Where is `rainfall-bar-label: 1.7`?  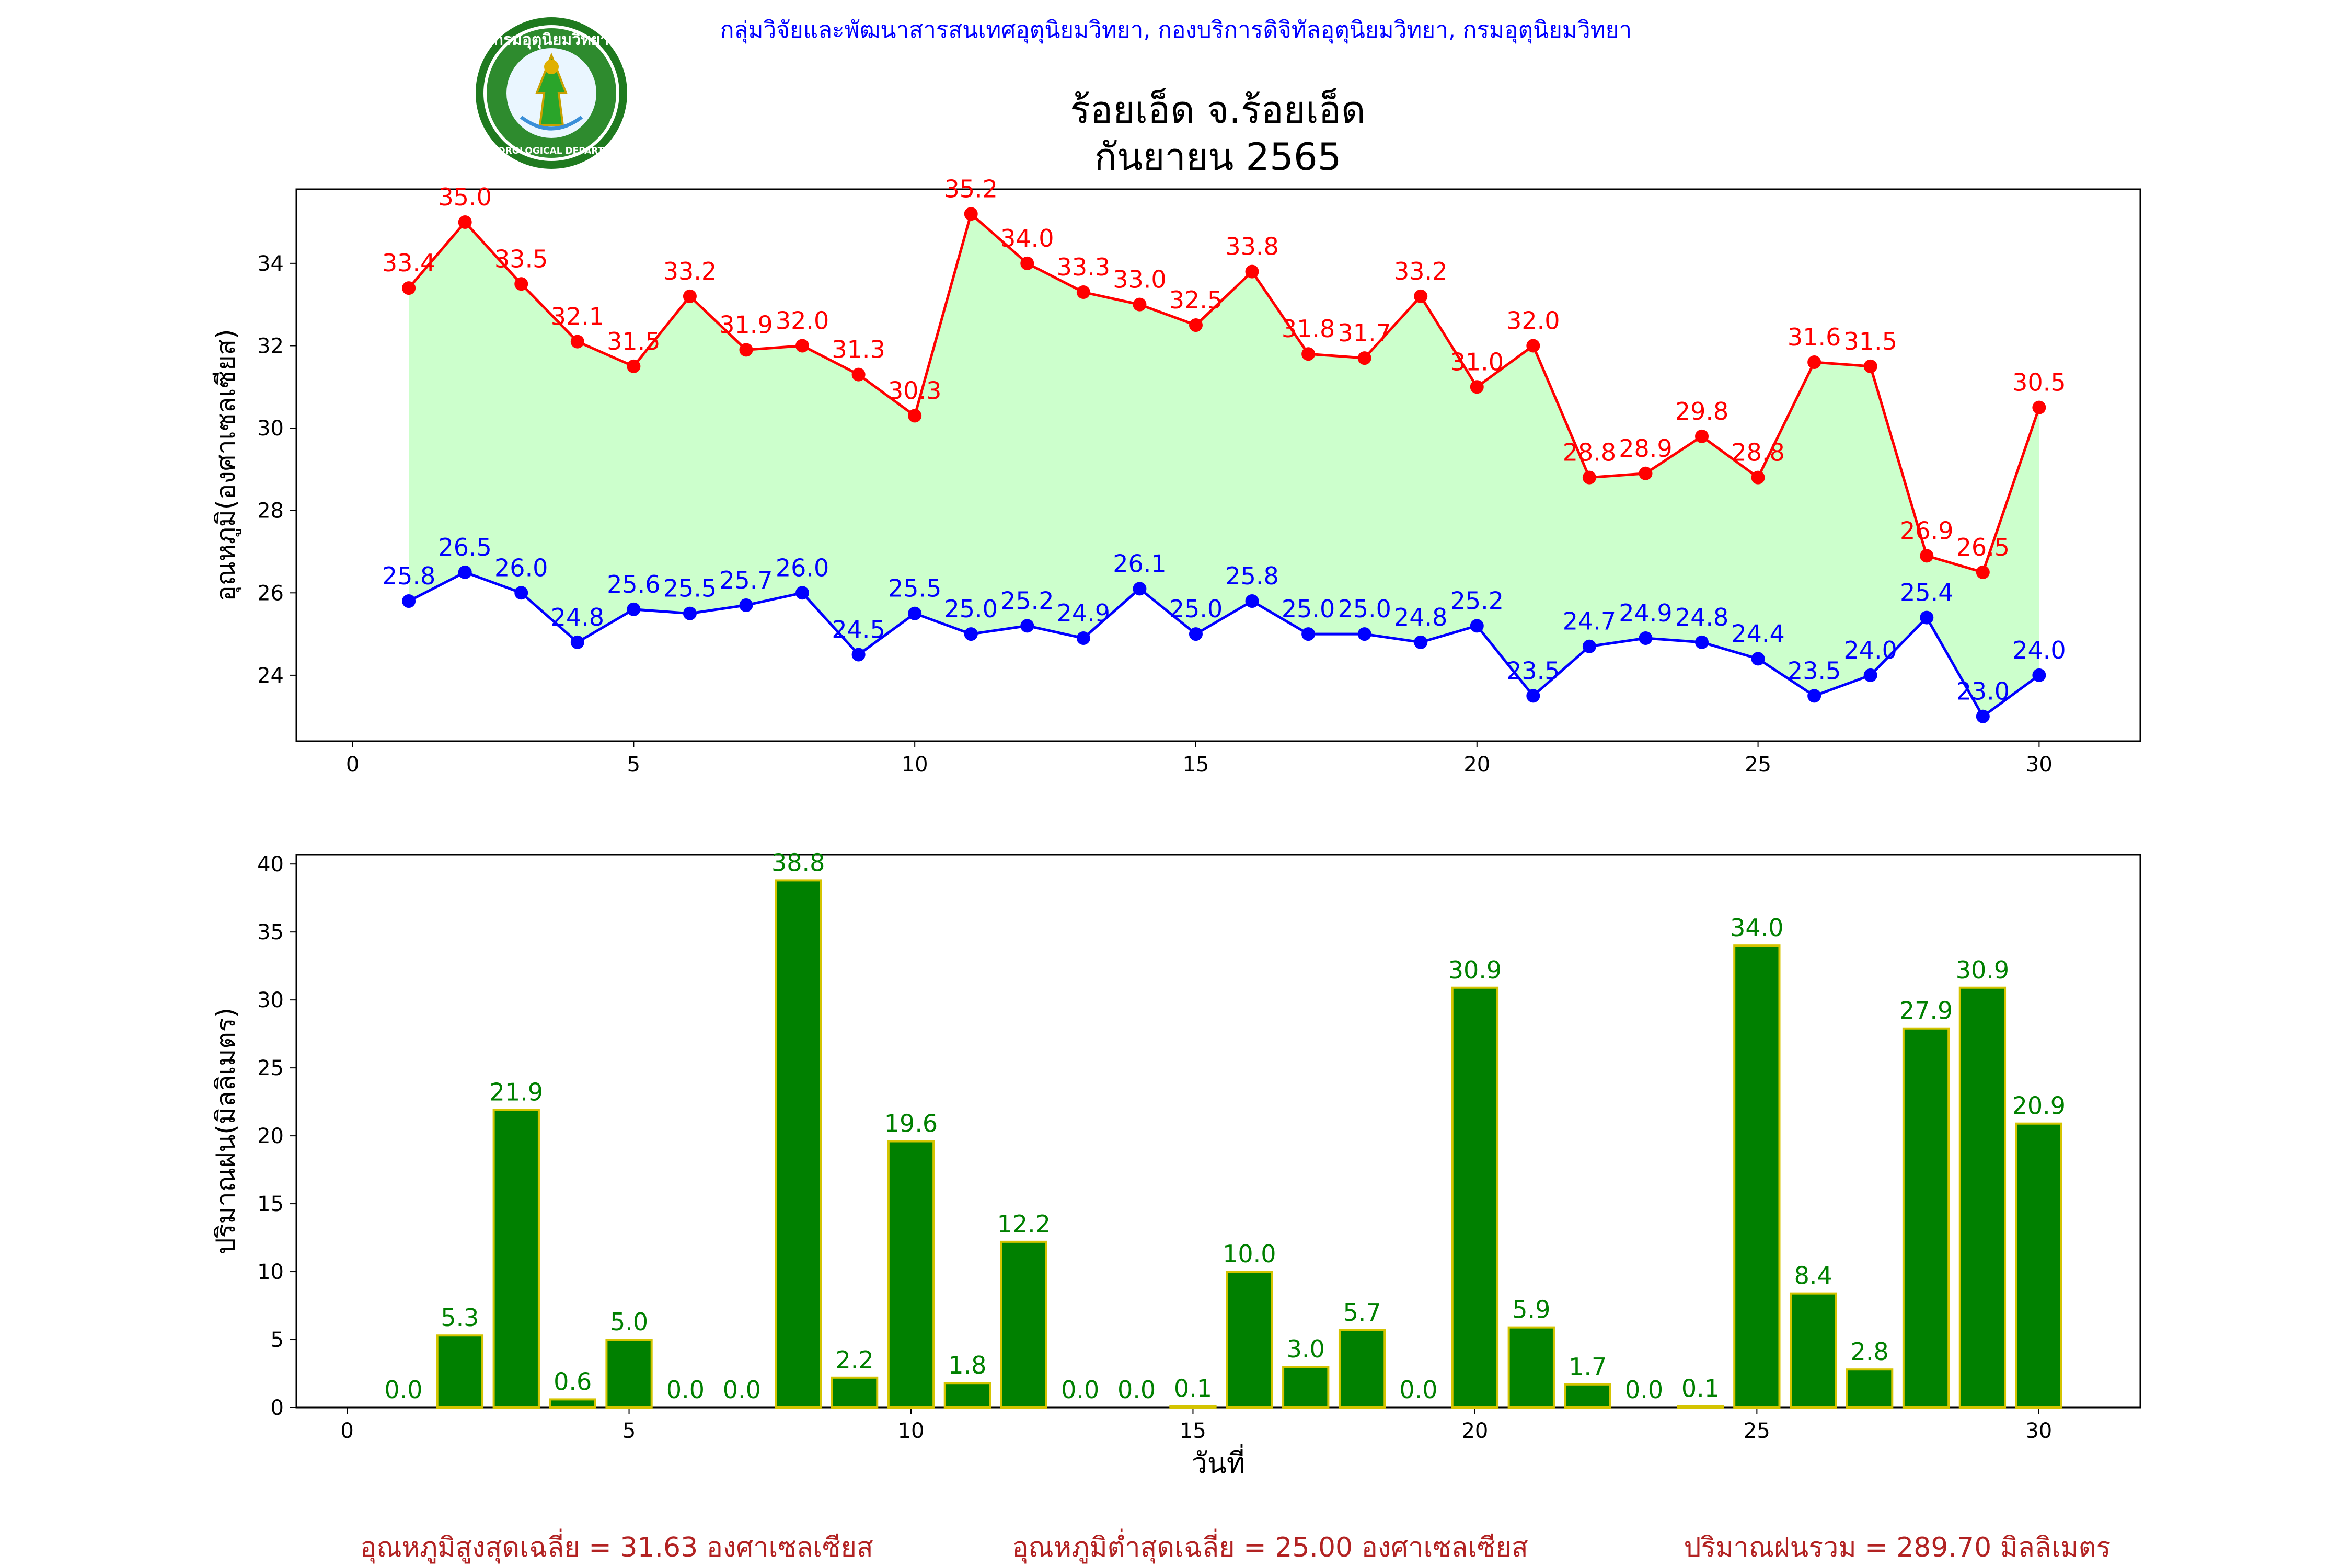 rainfall-bar-label: 1.7 is located at coordinates (1588, 1367).